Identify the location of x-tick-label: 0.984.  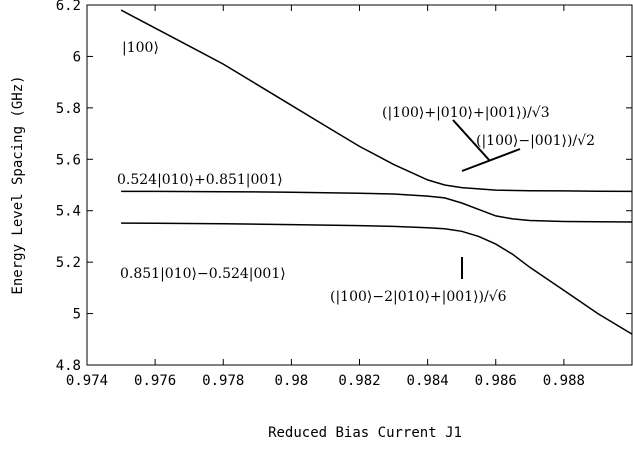
(428, 381).